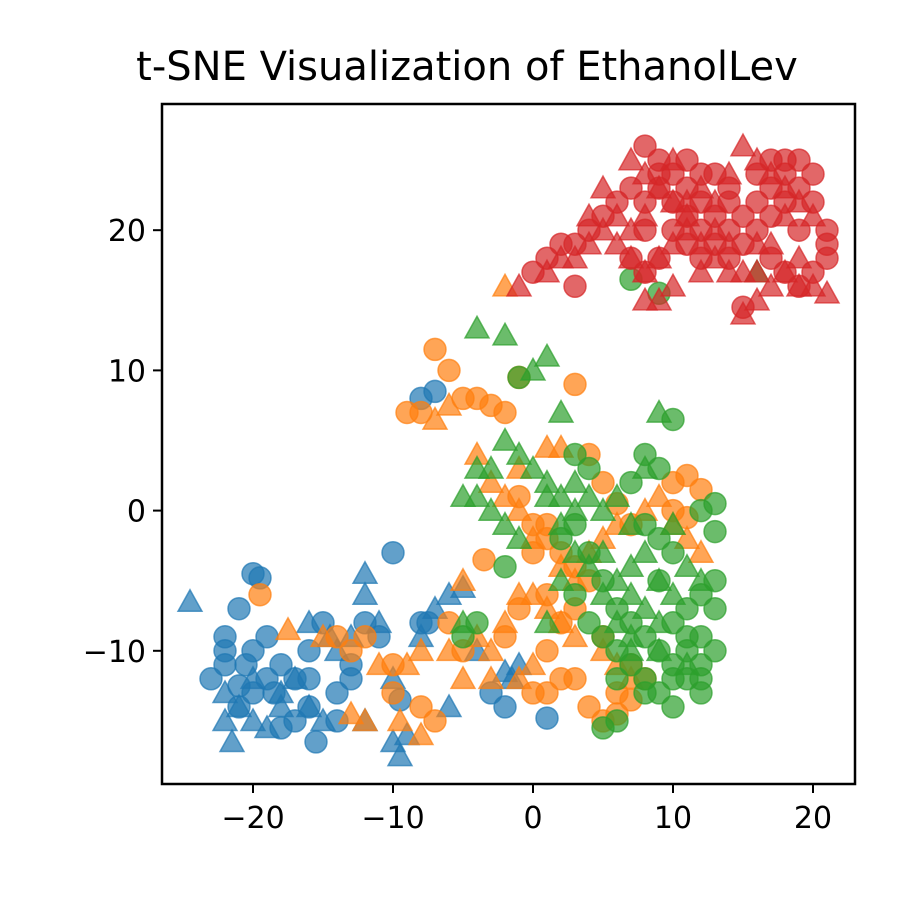 Image resolution: width=900 pixels, height=900 pixels. I want to click on x-tick-label: 10, so click(673, 818).